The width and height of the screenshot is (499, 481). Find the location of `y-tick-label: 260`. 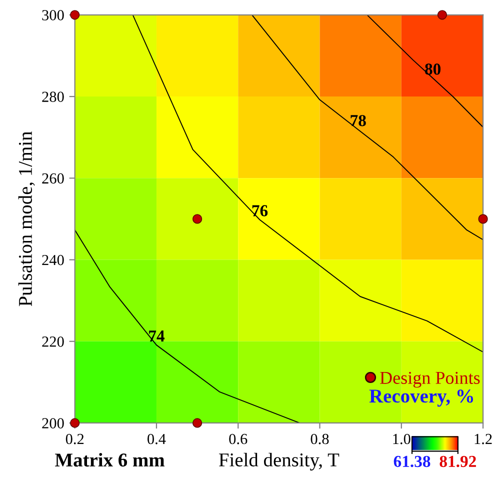

y-tick-label: 260 is located at coordinates (53, 178).